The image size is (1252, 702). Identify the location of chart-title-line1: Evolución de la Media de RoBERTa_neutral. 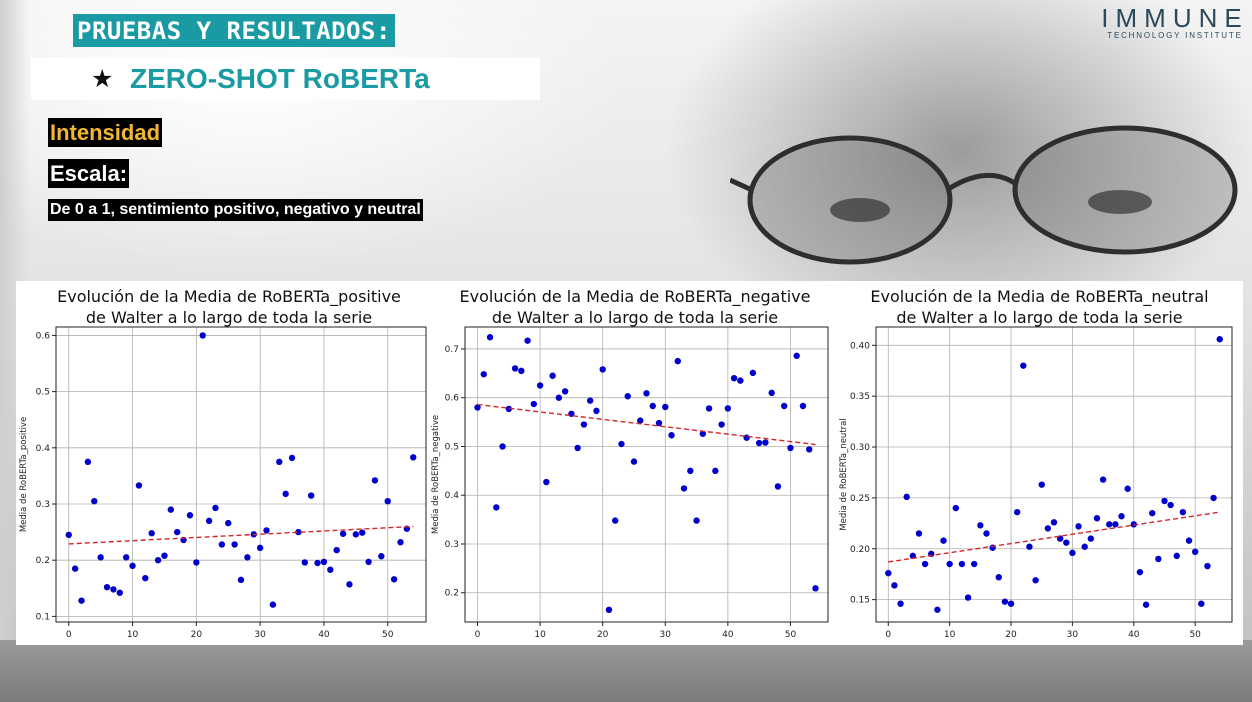
(1039, 297).